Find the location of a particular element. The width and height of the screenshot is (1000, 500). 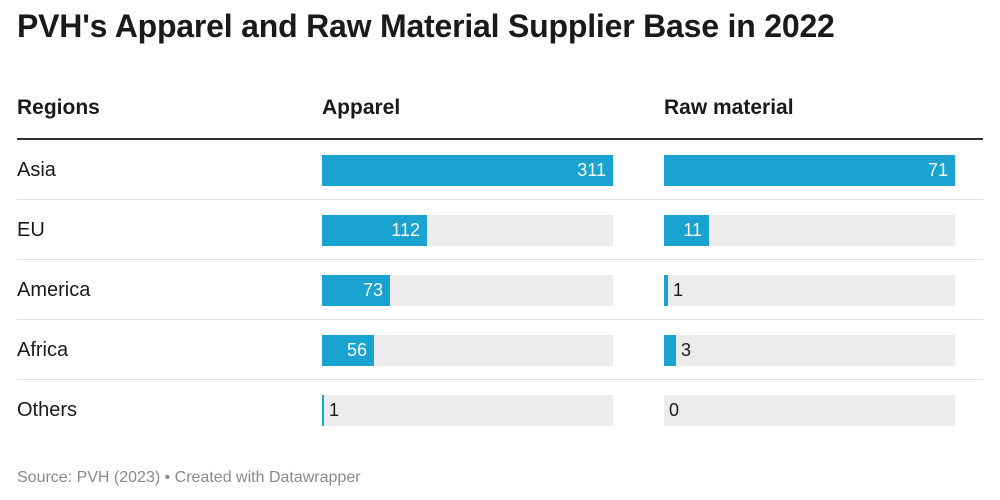

bar-track: 0 is located at coordinates (809, 410).